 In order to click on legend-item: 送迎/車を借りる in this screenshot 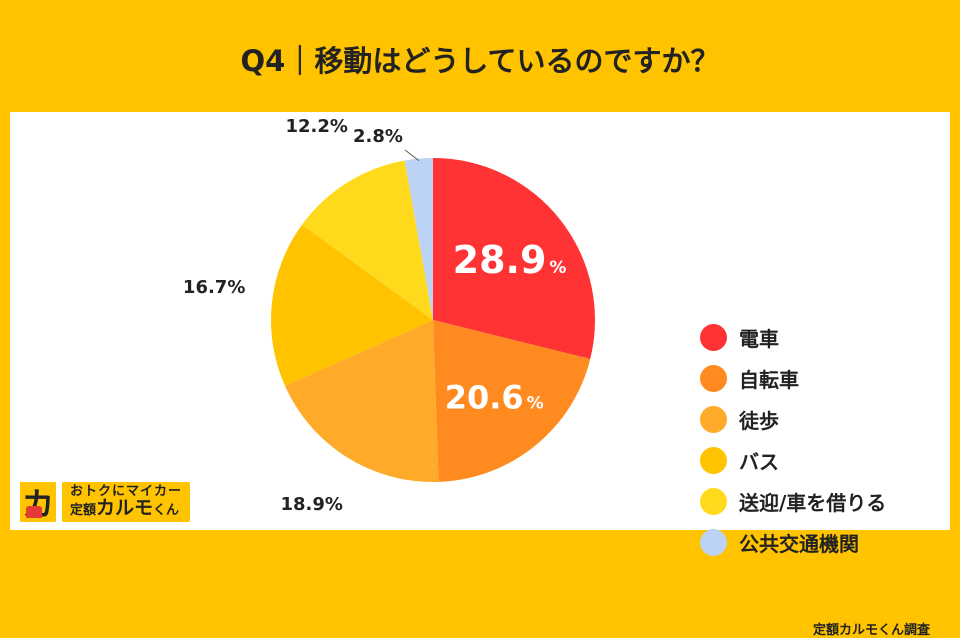, I will do `click(793, 501)`.